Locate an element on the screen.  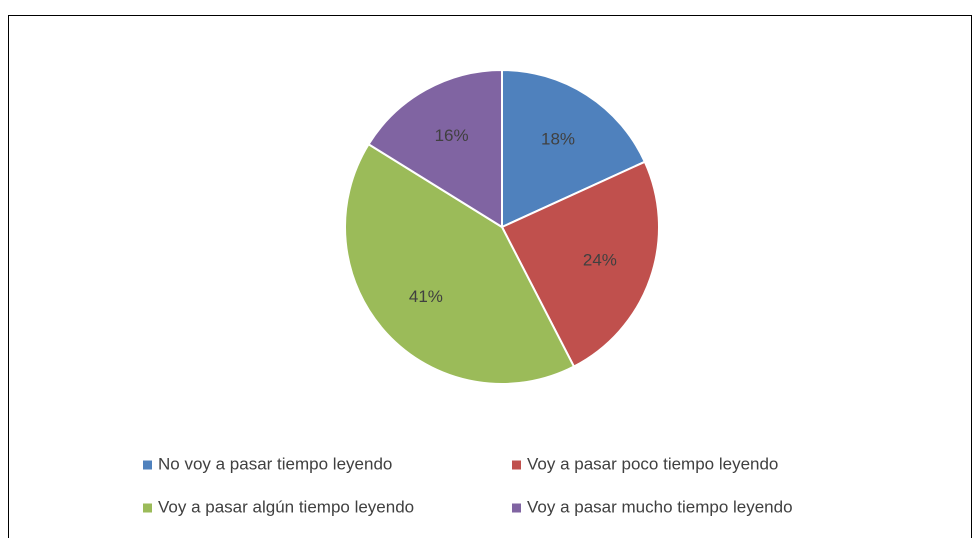
data-label: 18% is located at coordinates (558, 138).